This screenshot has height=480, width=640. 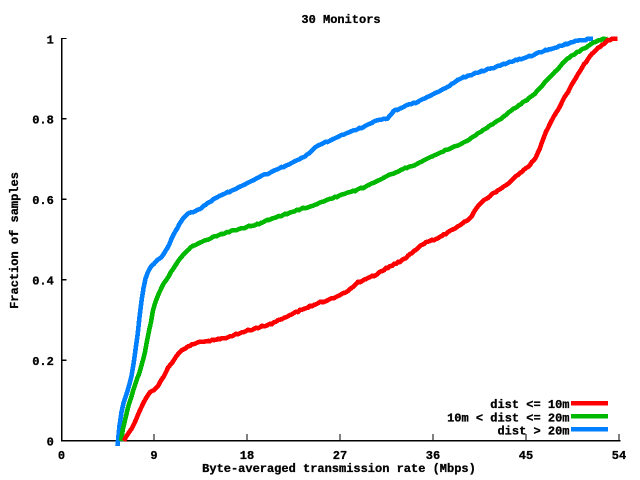 What do you see at coordinates (153, 456) in the screenshot?
I see `svg-text: 9` at bounding box center [153, 456].